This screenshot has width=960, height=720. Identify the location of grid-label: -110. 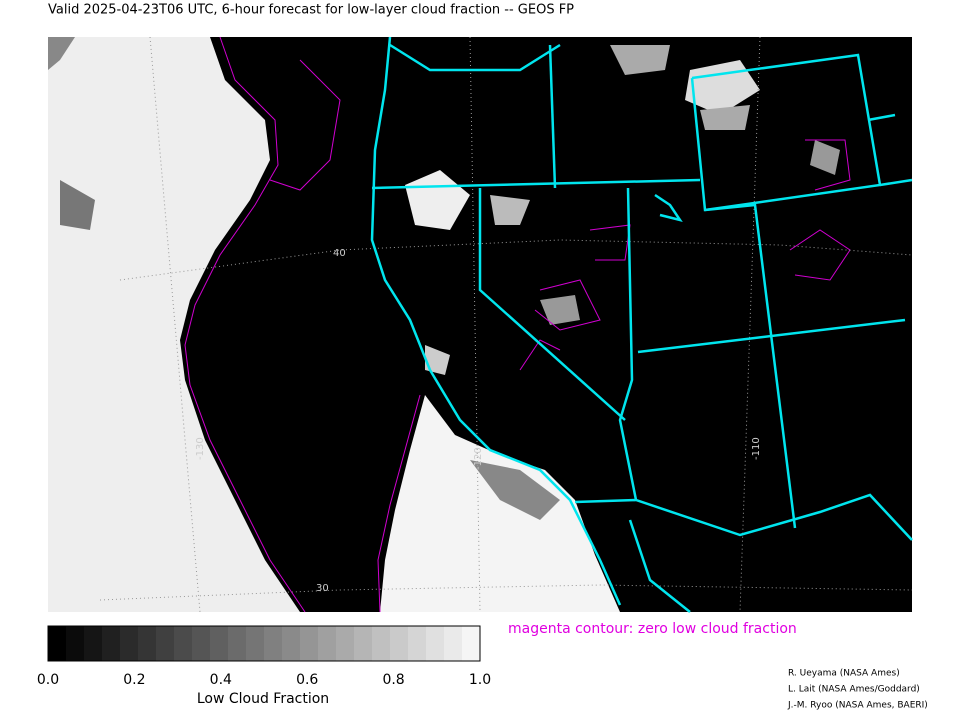
(756, 448).